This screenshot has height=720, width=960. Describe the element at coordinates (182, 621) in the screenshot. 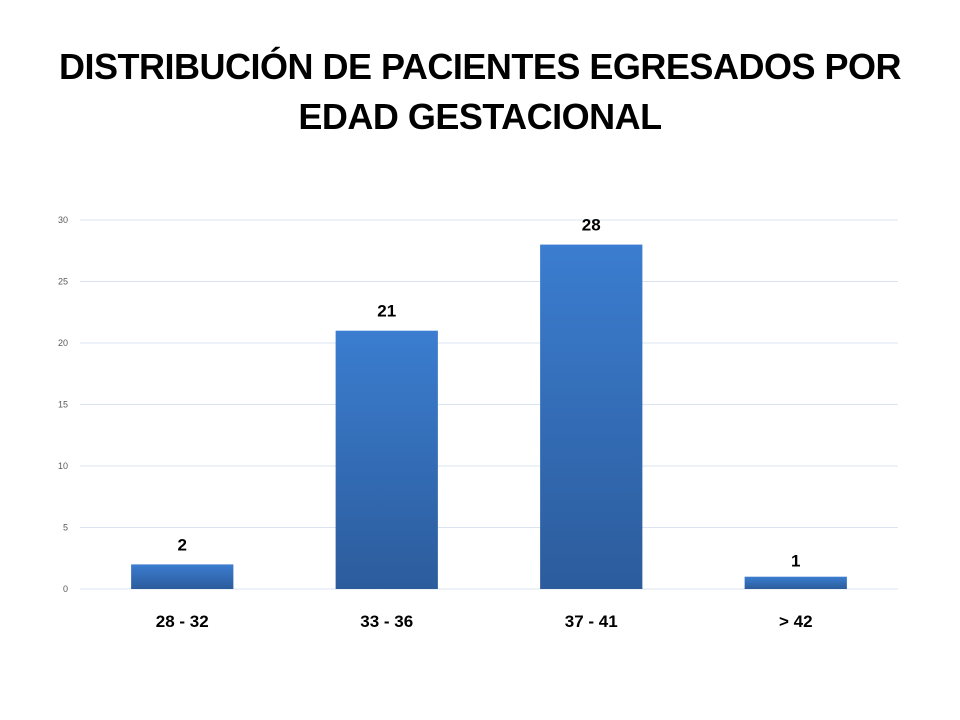

I see `category-label: 28 - 32` at that location.